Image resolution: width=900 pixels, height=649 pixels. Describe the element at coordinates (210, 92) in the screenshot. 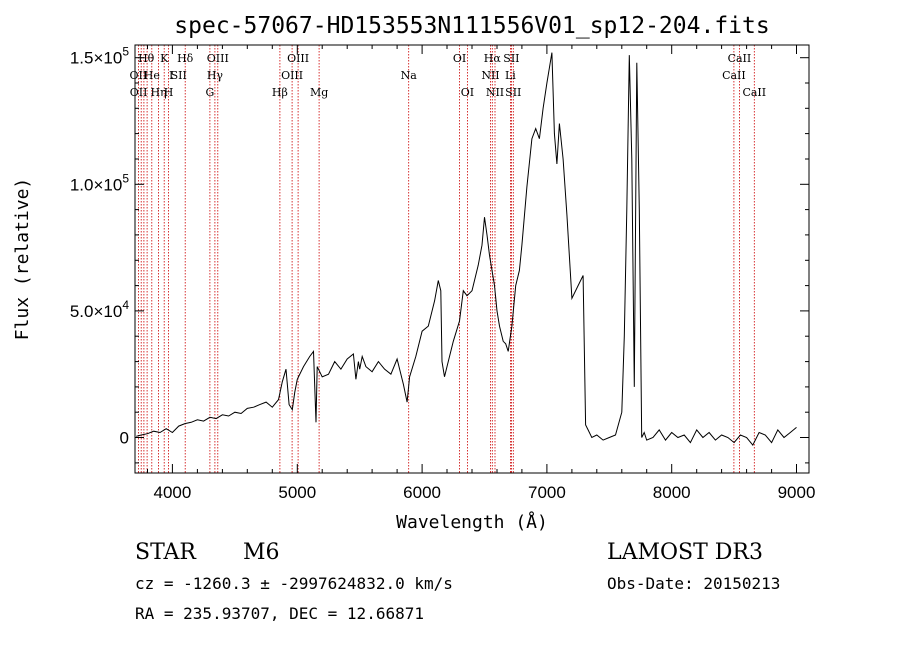

I see `line-id-label: G` at that location.